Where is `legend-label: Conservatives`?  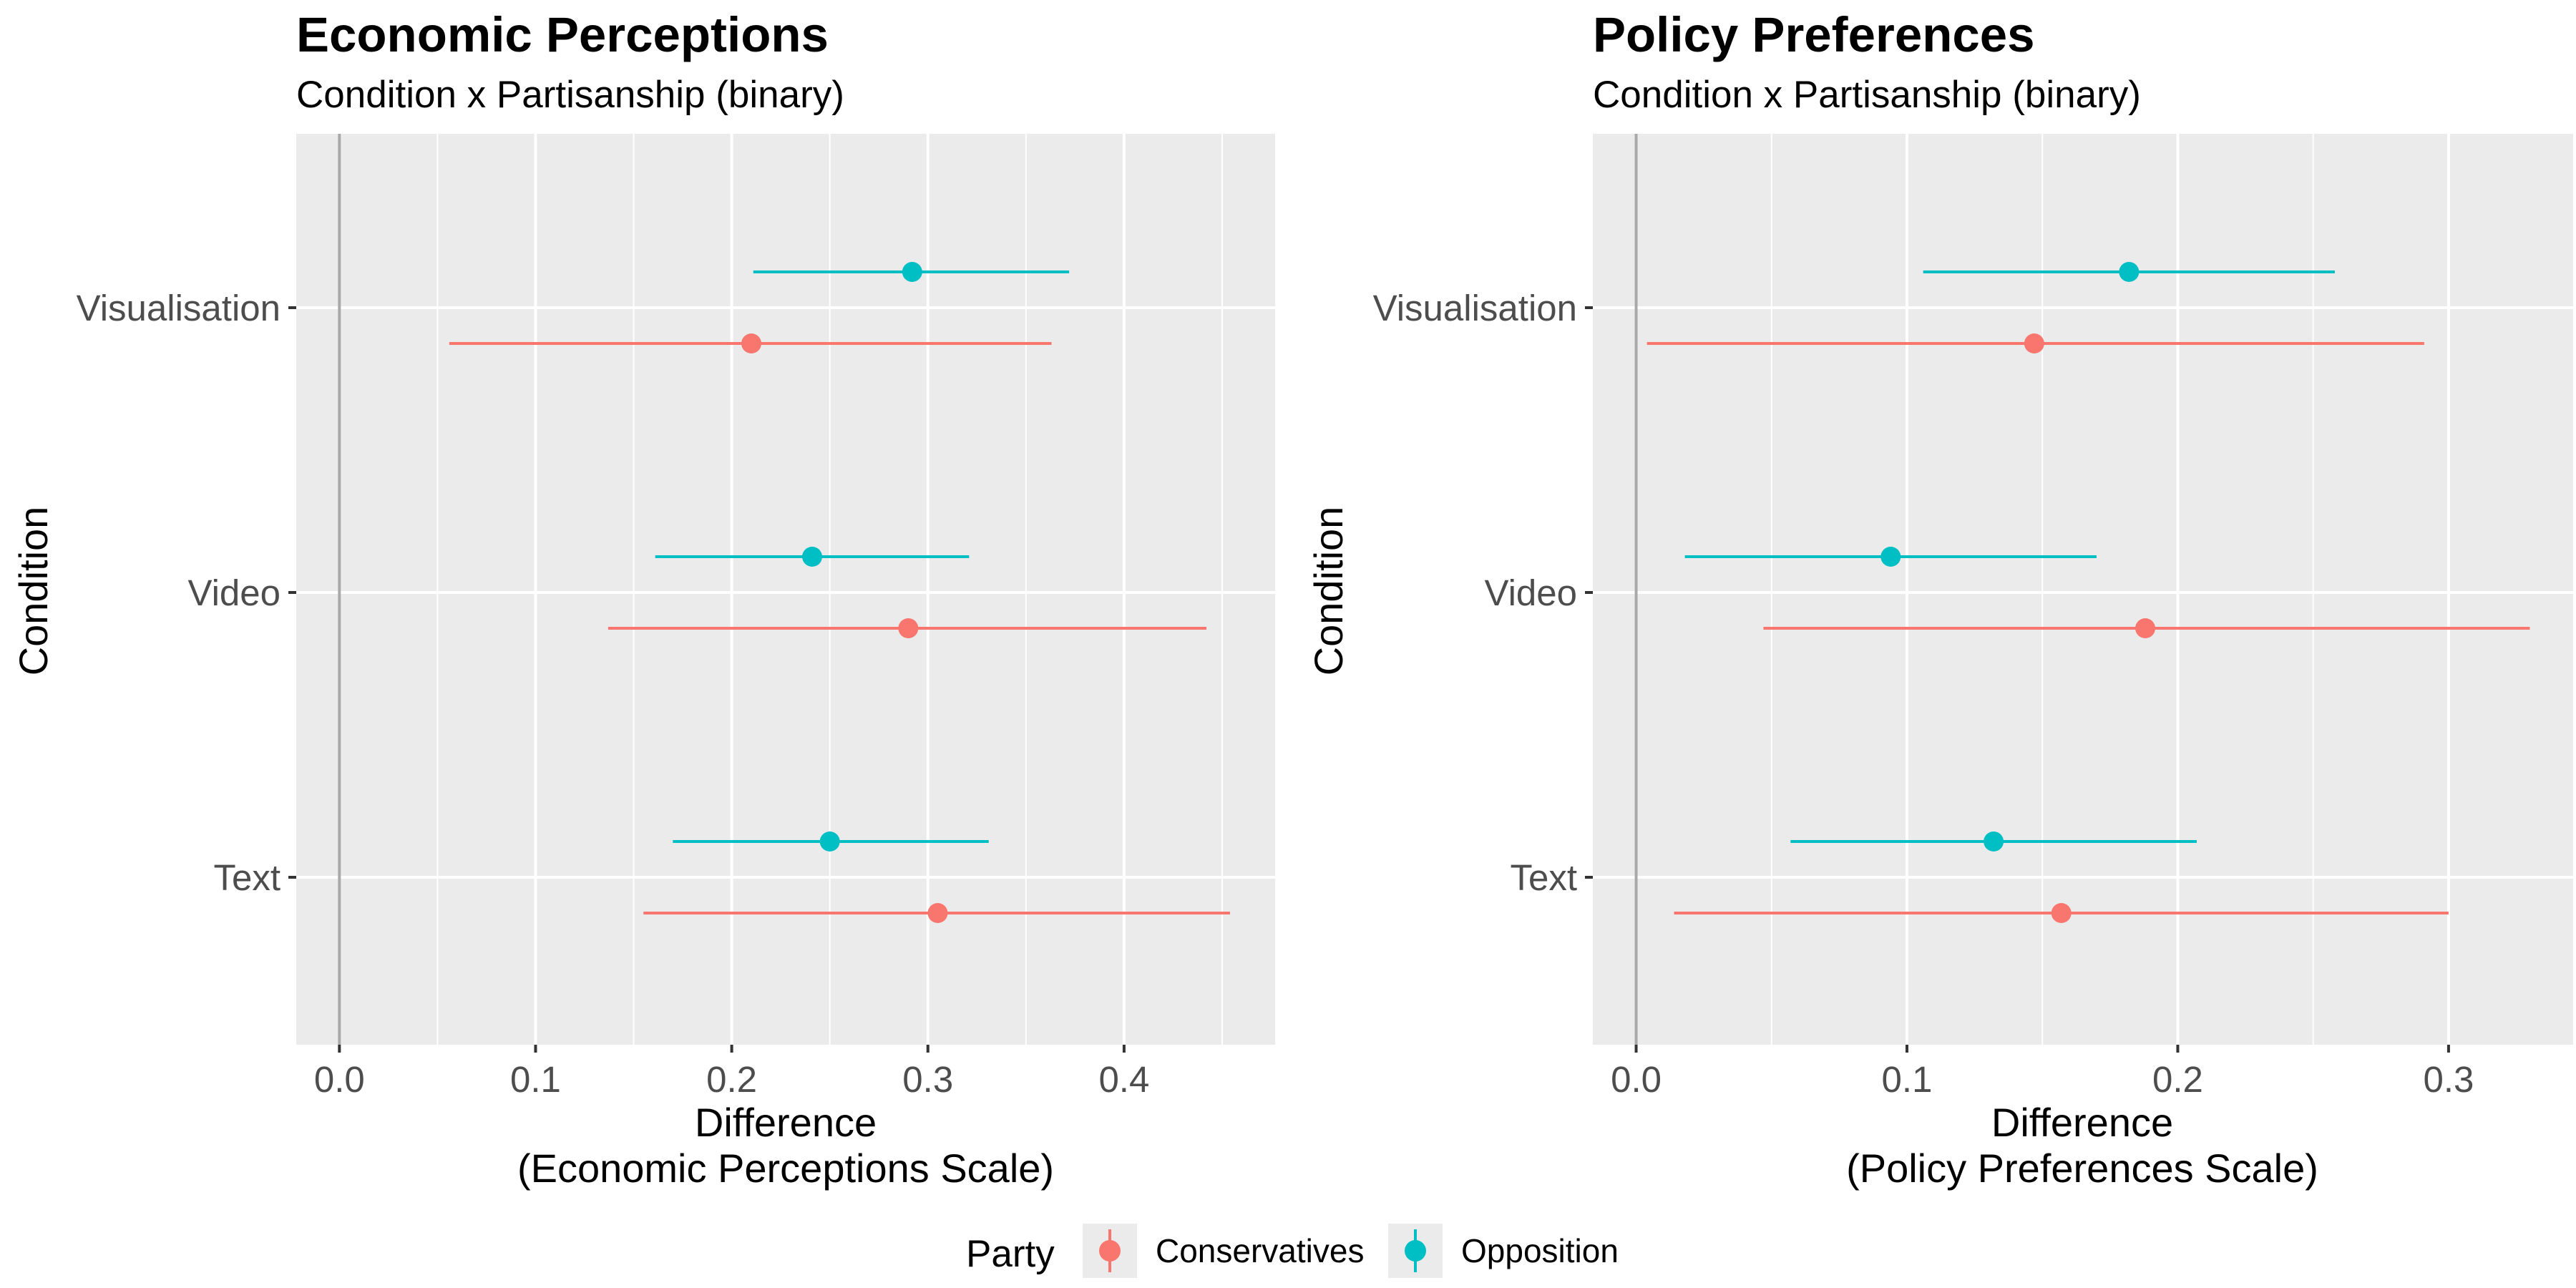
legend-label: Conservatives is located at coordinates (1260, 1250).